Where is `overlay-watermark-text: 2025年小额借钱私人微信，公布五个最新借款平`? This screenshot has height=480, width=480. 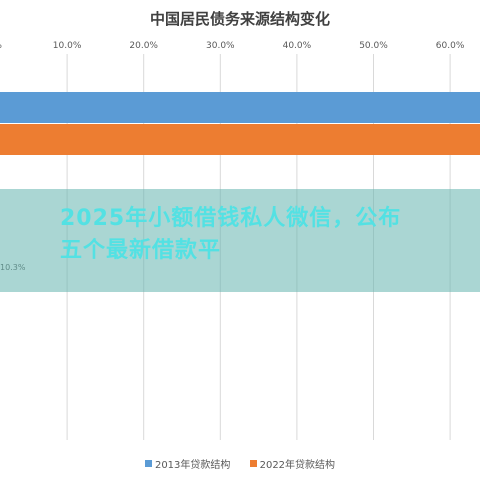 overlay-watermark-text: 2025年小额借钱私人微信，公布五个最新借款平 is located at coordinates (231, 234).